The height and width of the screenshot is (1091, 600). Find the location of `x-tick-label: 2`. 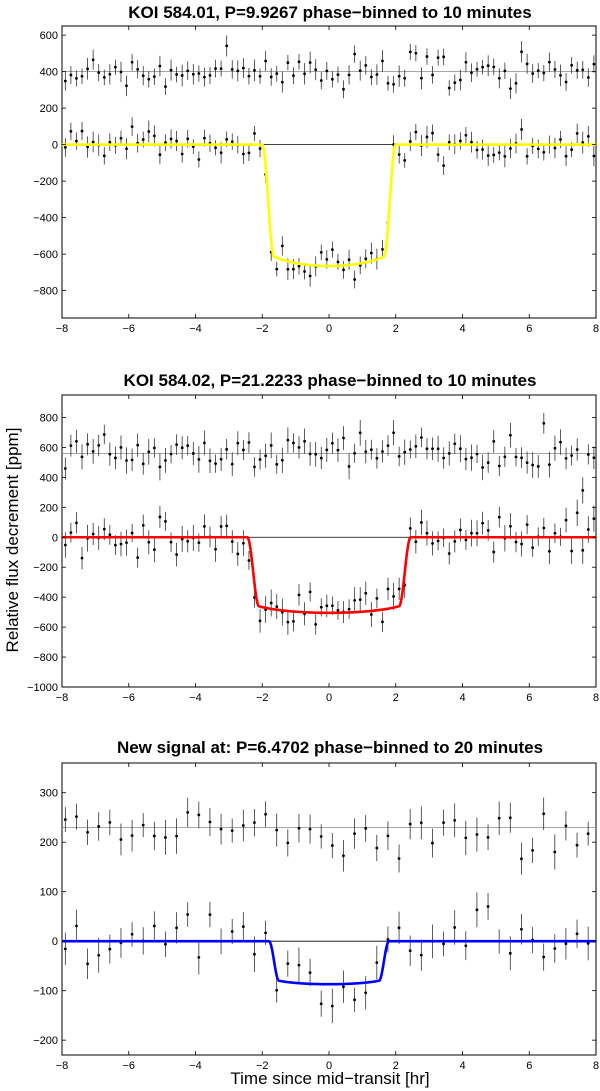

x-tick-label: 2 is located at coordinates (396, 698).